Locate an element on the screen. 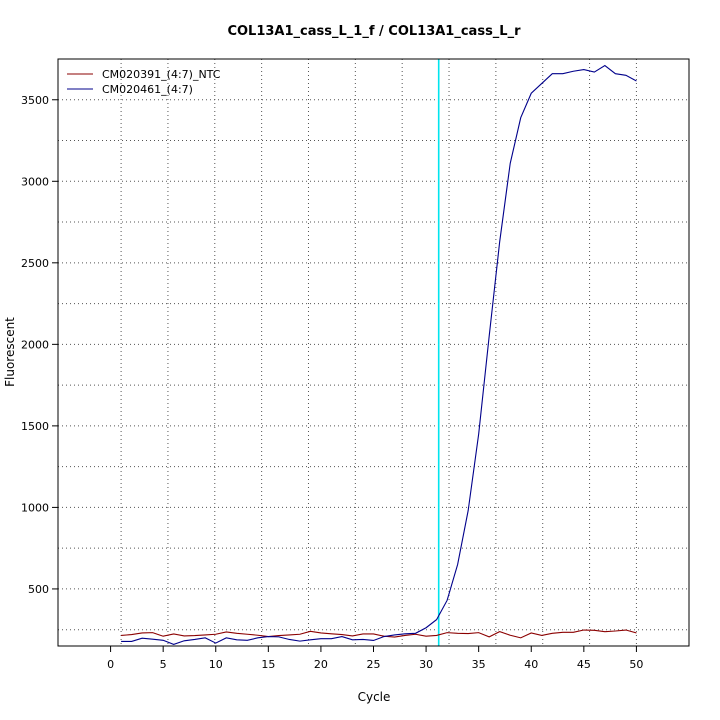  y-tick-label: 500 is located at coordinates (38, 589).